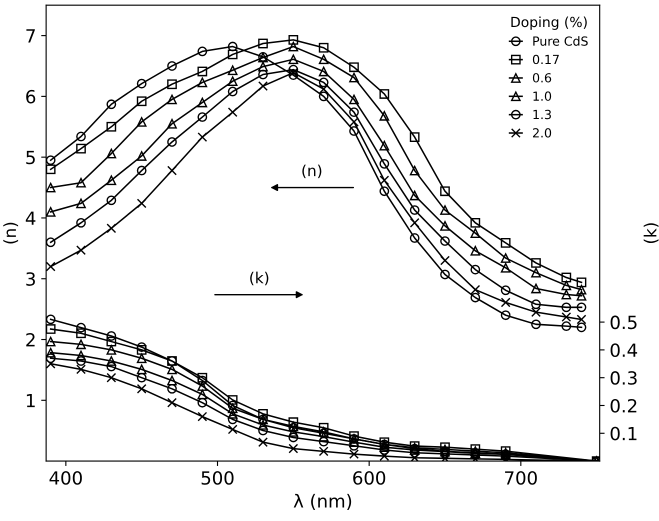 This screenshot has height=521, width=659. I want to click on x-tick-label: 400, so click(65, 478).